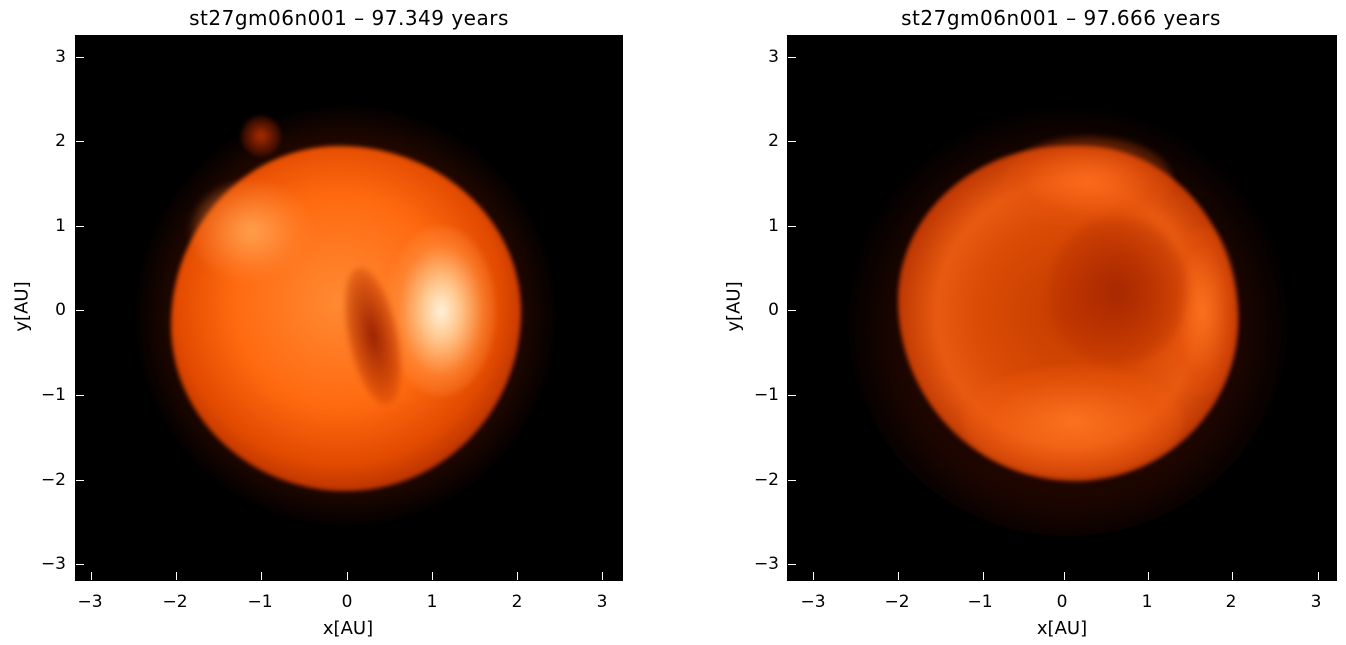  Describe the element at coordinates (349, 18) in the screenshot. I see `plot-title-left: st27gm06n001 – 97.349 years` at that location.